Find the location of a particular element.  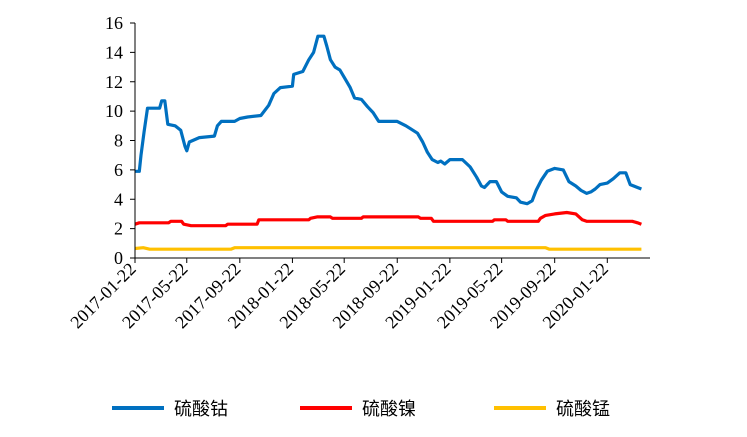

y-tick-label: 2 is located at coordinates (118, 229).